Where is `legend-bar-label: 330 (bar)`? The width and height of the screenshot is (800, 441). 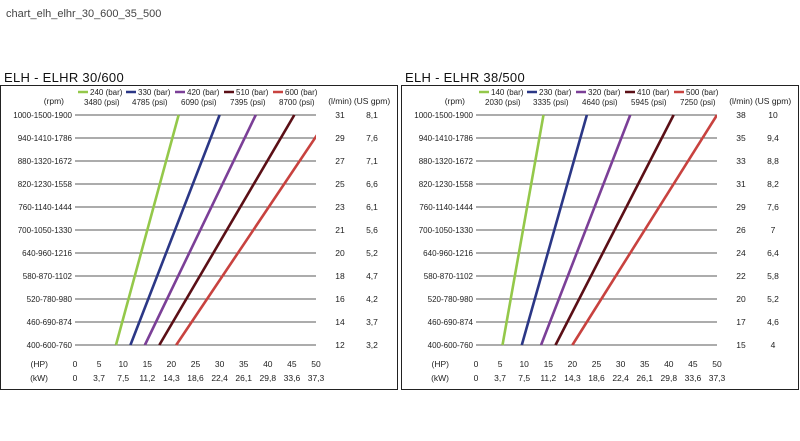 legend-bar-label: 330 (bar) is located at coordinates (154, 92).